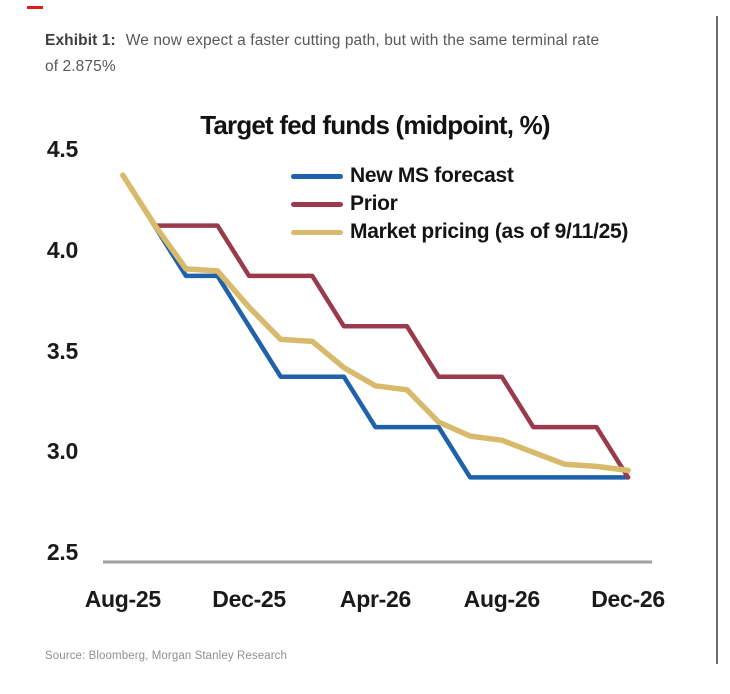 Image resolution: width=730 pixels, height=694 pixels. I want to click on red-marker-dash, so click(35, 7).